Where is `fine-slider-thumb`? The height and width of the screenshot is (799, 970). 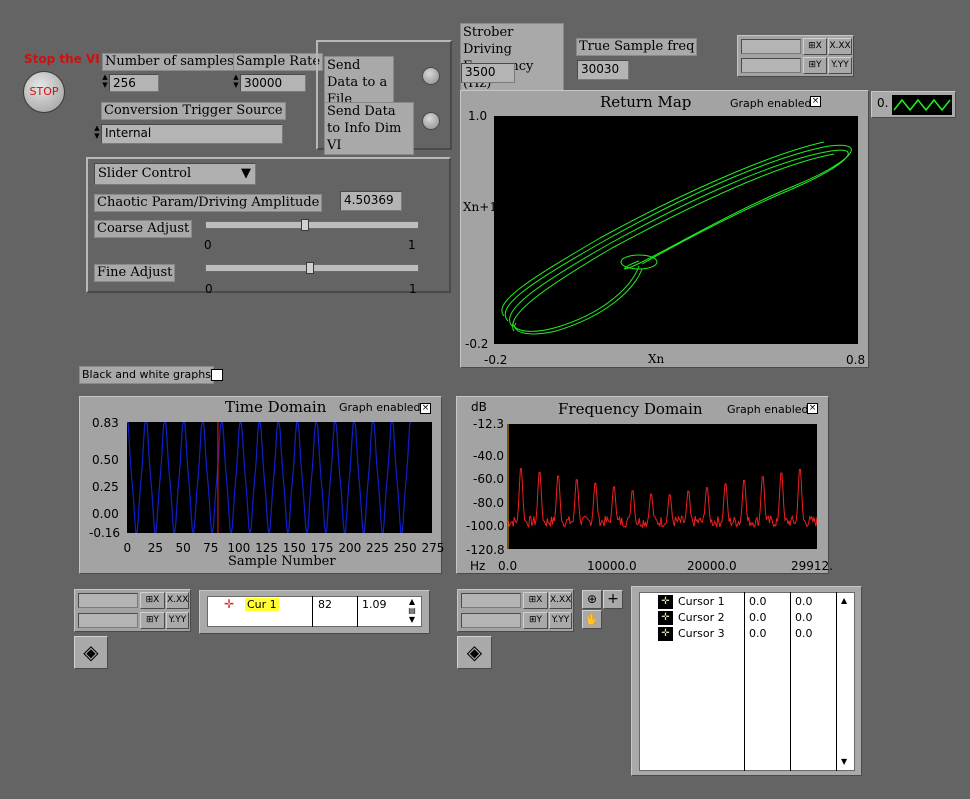 fine-slider-thumb is located at coordinates (310, 268).